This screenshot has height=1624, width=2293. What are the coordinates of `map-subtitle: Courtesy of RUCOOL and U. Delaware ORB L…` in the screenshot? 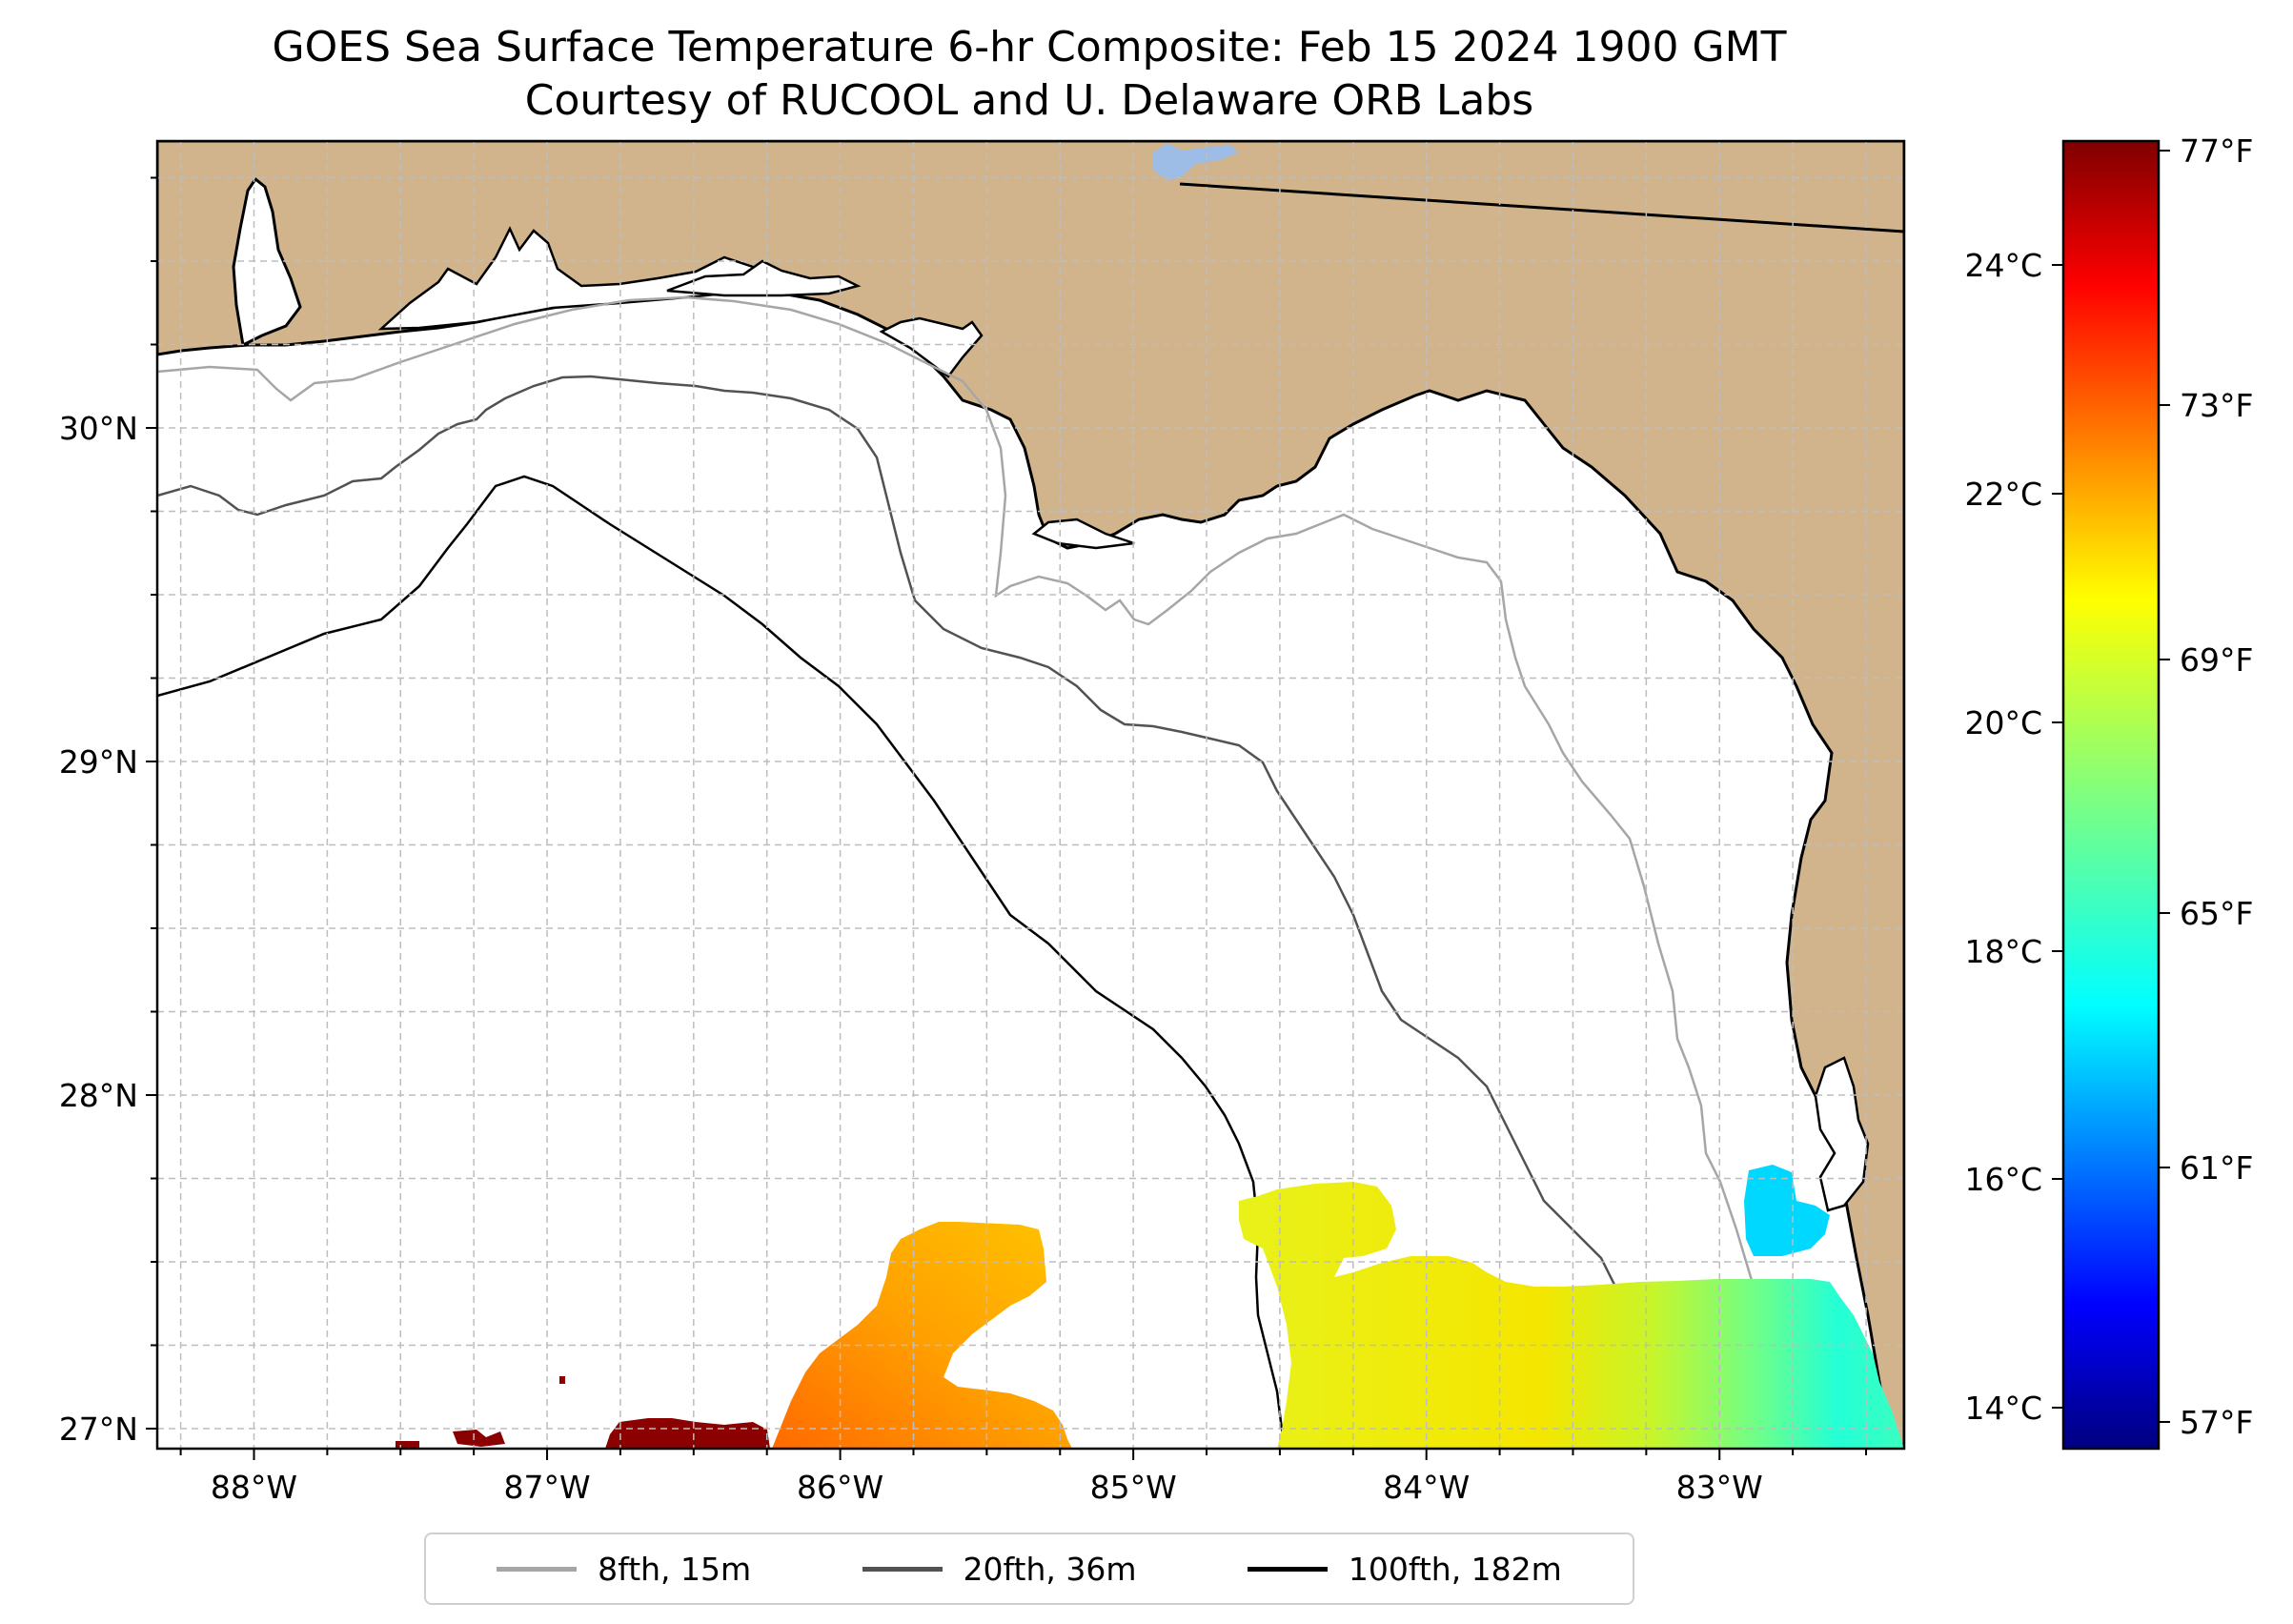 It's located at (1029, 100).